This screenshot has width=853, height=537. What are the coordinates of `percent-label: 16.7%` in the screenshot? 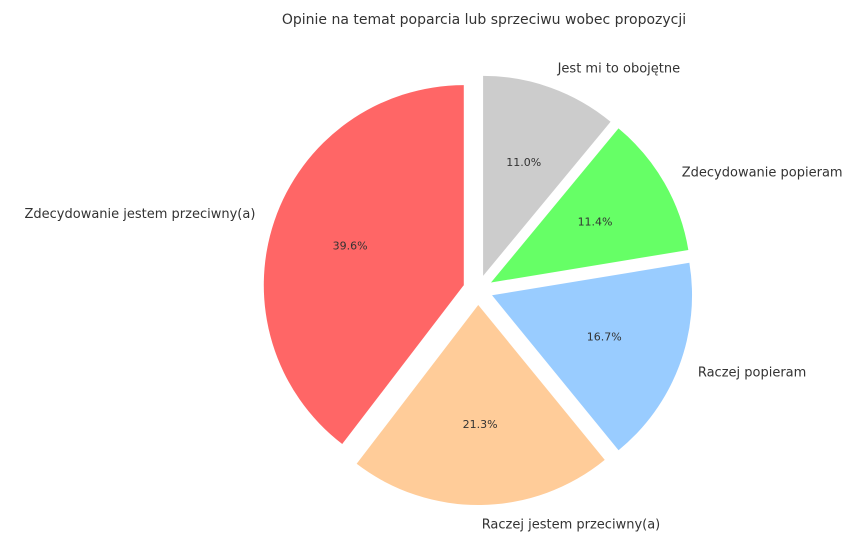 It's located at (604, 337).